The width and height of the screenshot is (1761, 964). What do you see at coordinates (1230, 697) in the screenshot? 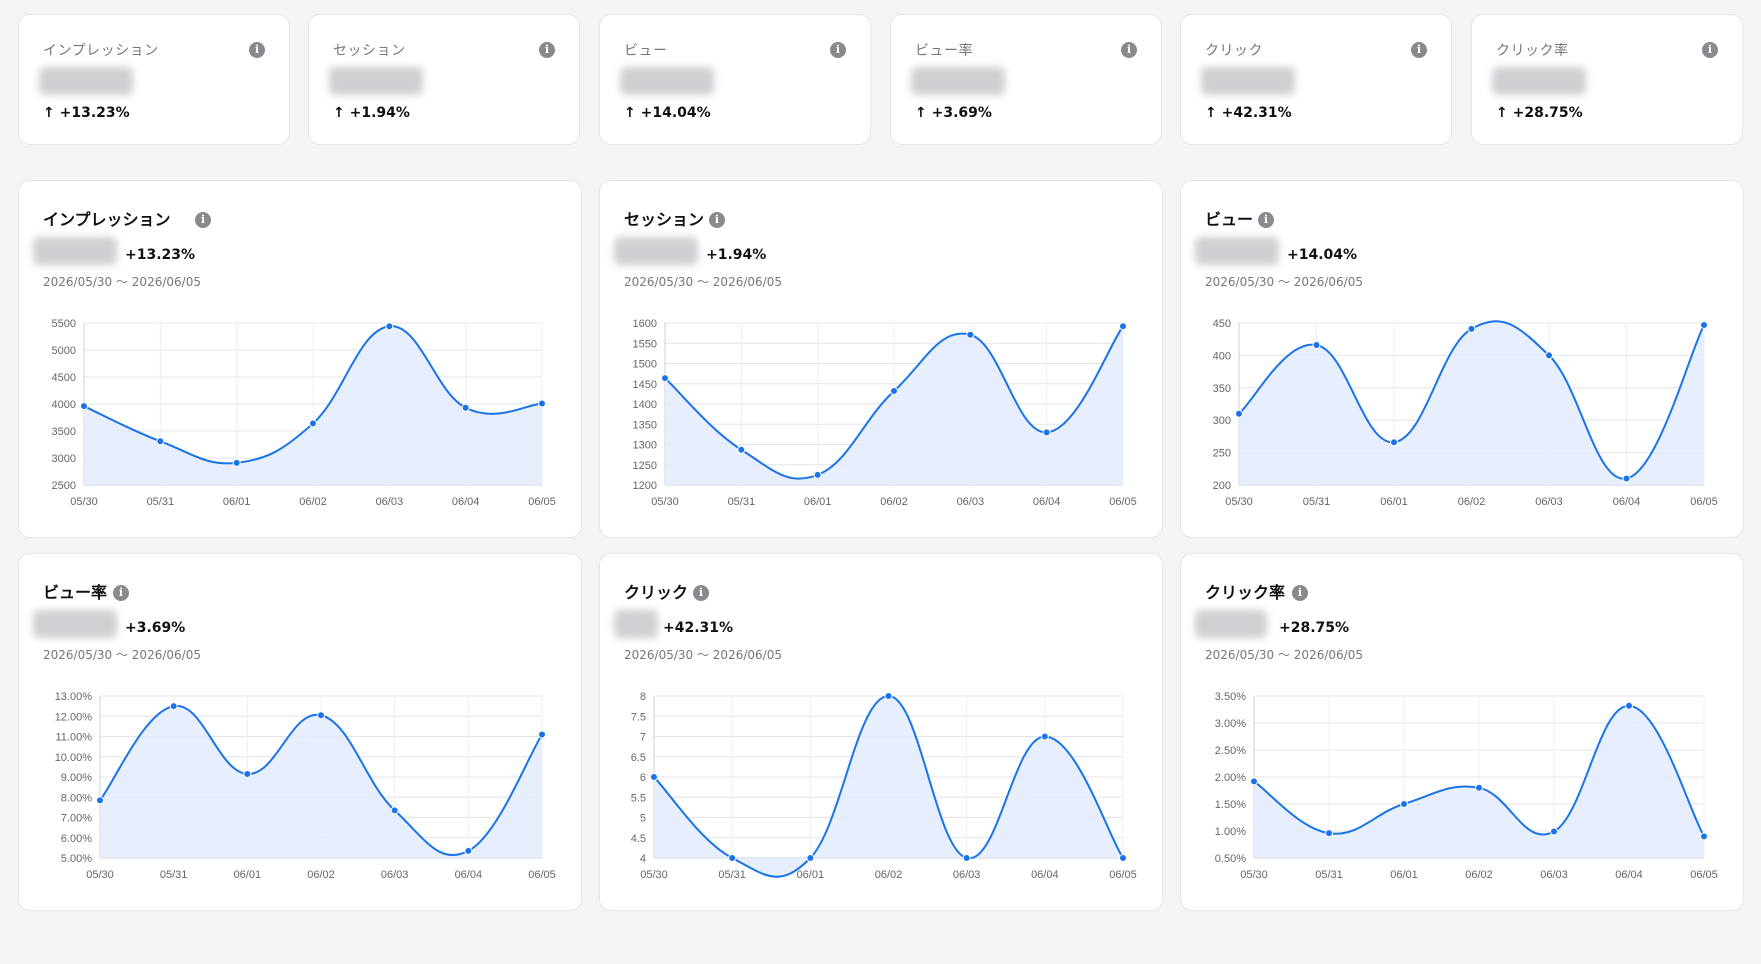
I see `y-tick-label: 3.50%` at bounding box center [1230, 697].